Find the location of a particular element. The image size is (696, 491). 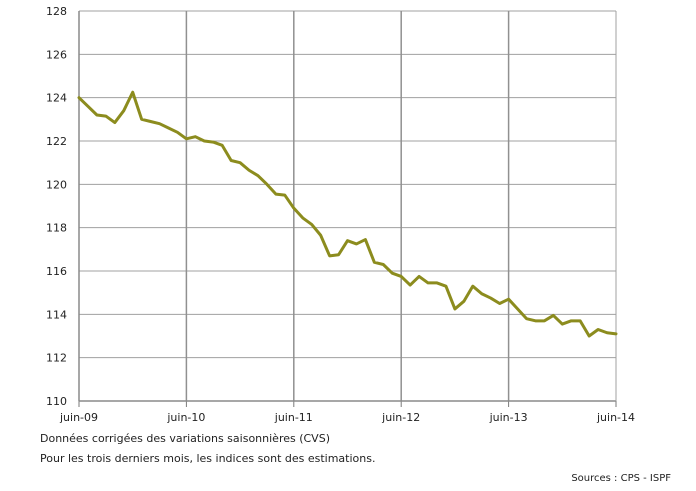

y-tick-label-118: 118 is located at coordinates (56, 228).